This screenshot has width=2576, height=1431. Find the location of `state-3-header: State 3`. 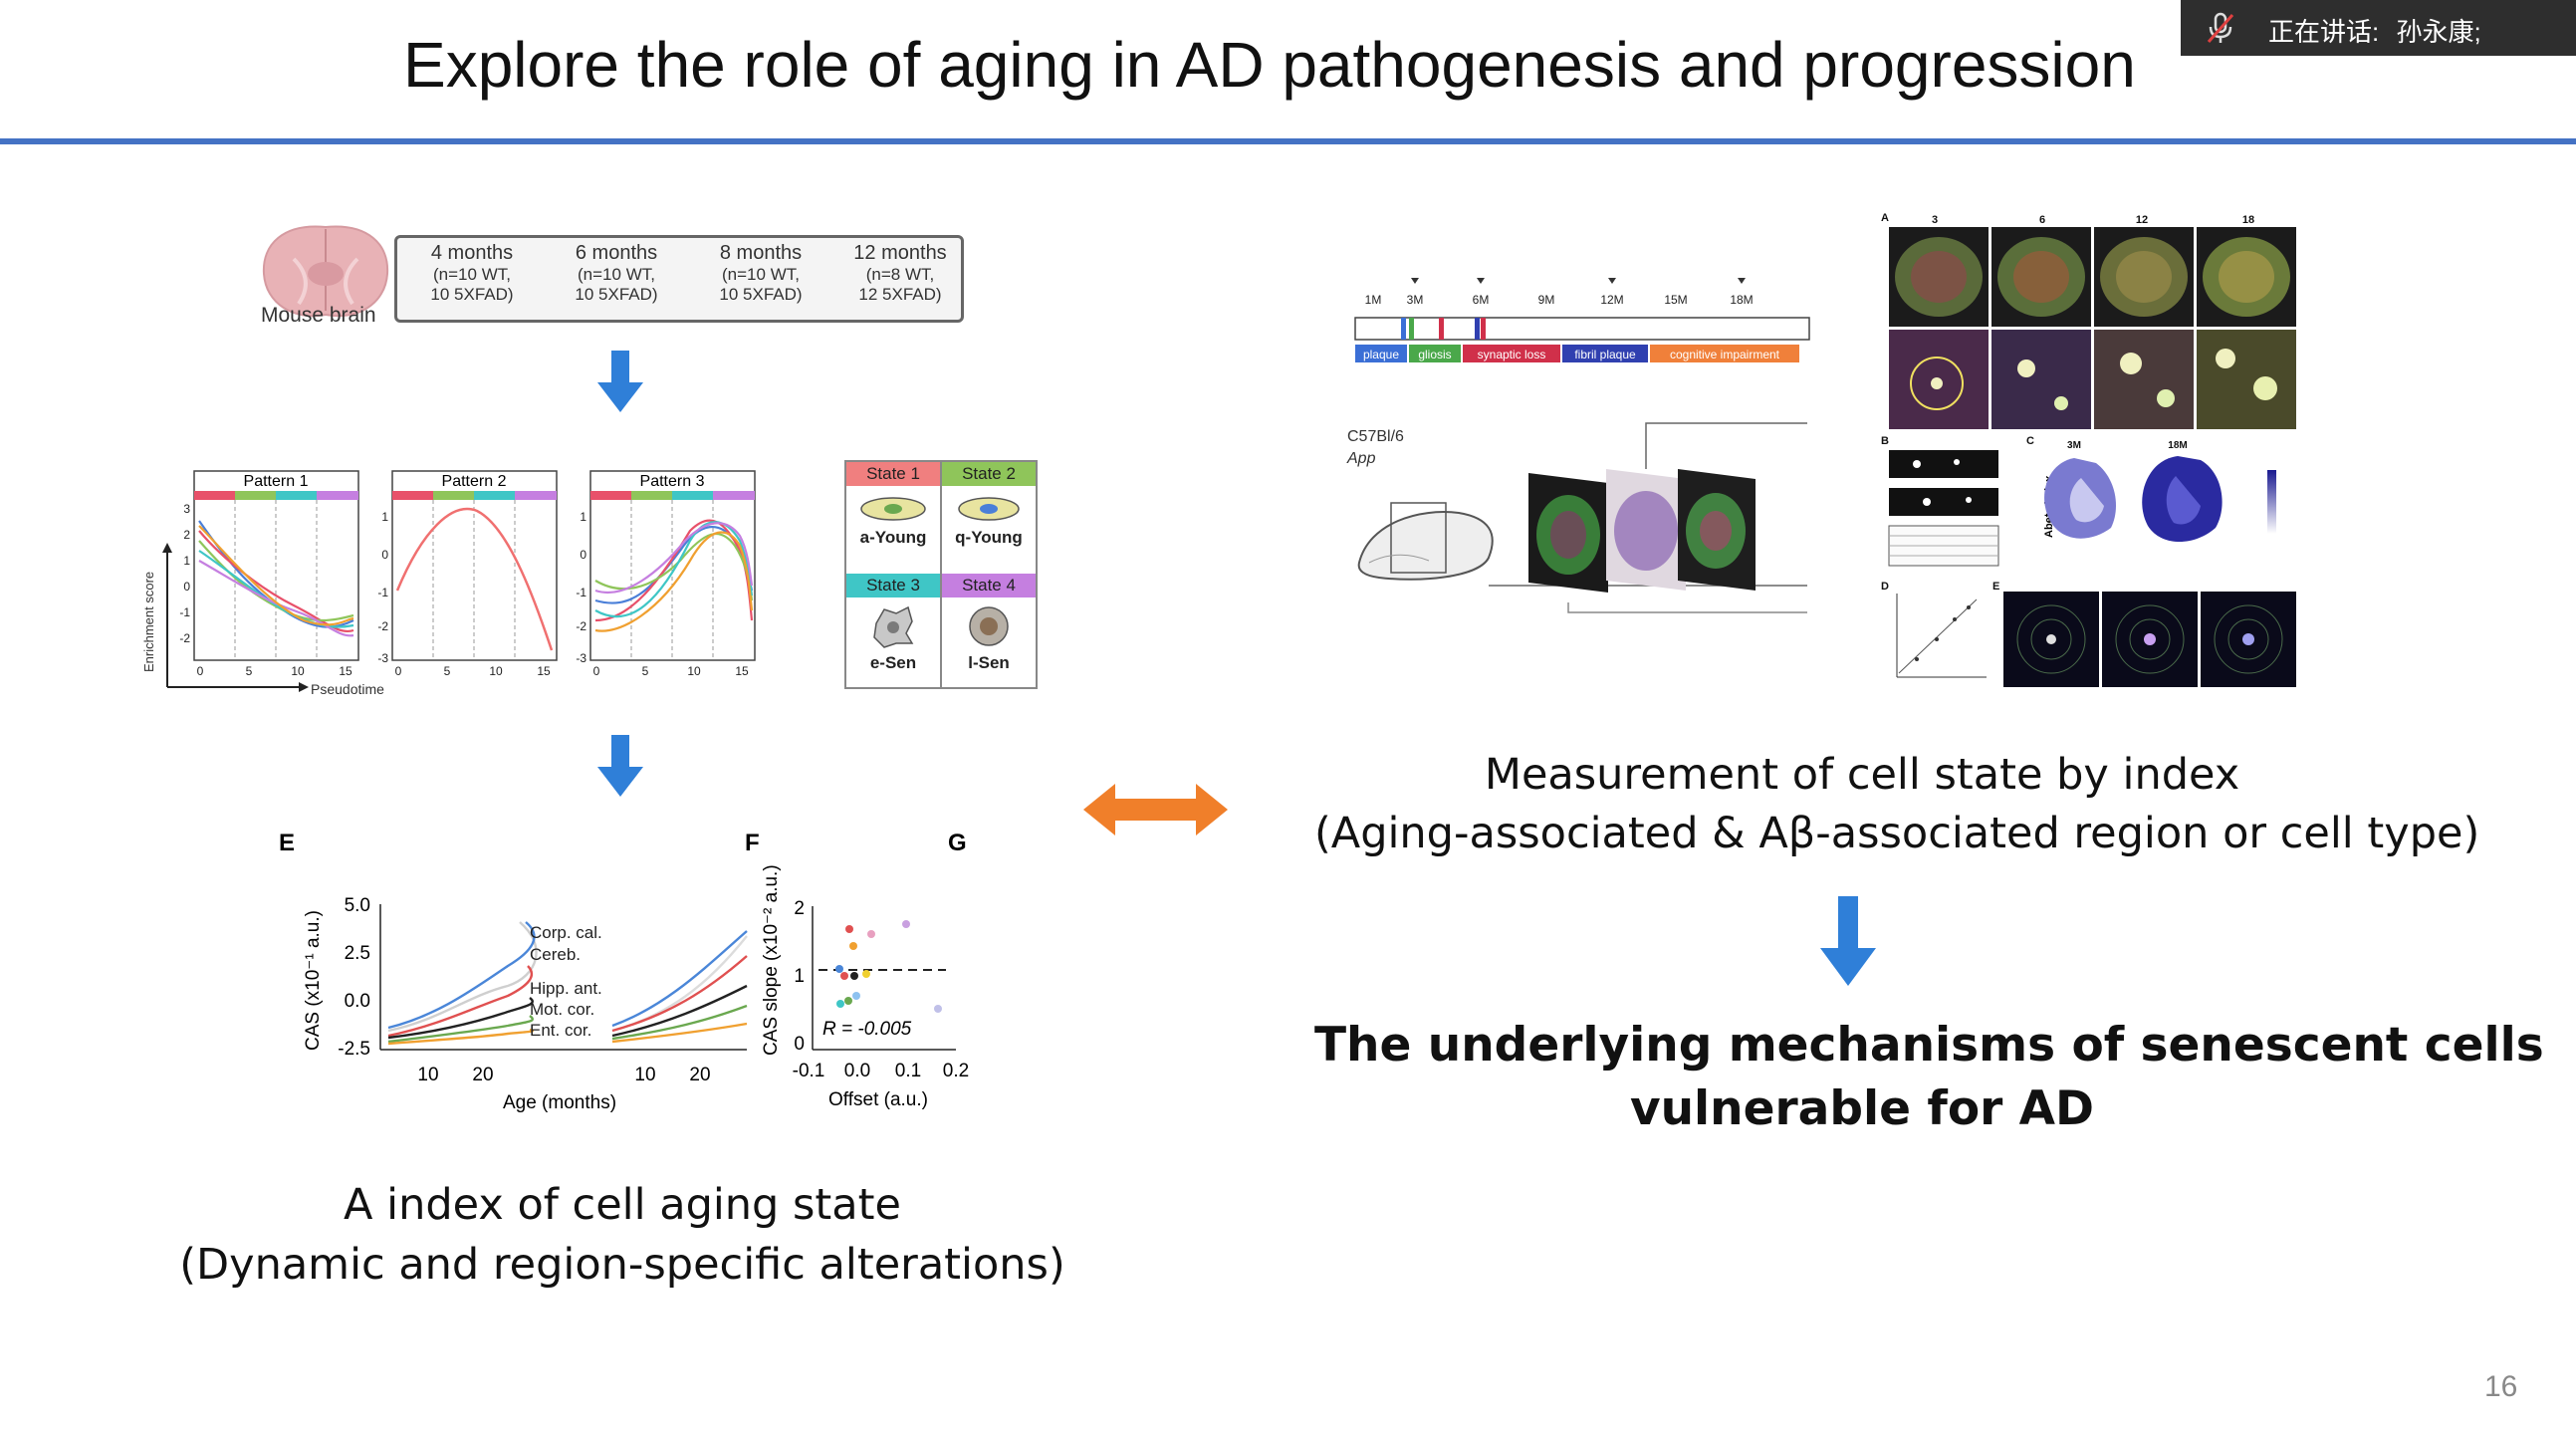

state-3-header: State 3 is located at coordinates (893, 585).